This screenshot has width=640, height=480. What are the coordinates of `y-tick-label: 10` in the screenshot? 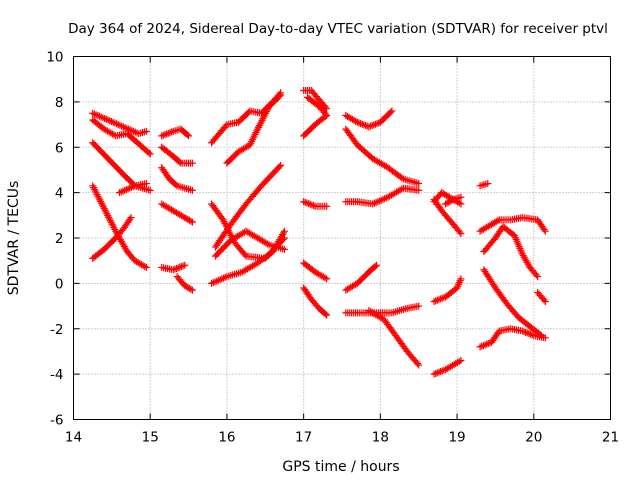 It's located at (54, 58).